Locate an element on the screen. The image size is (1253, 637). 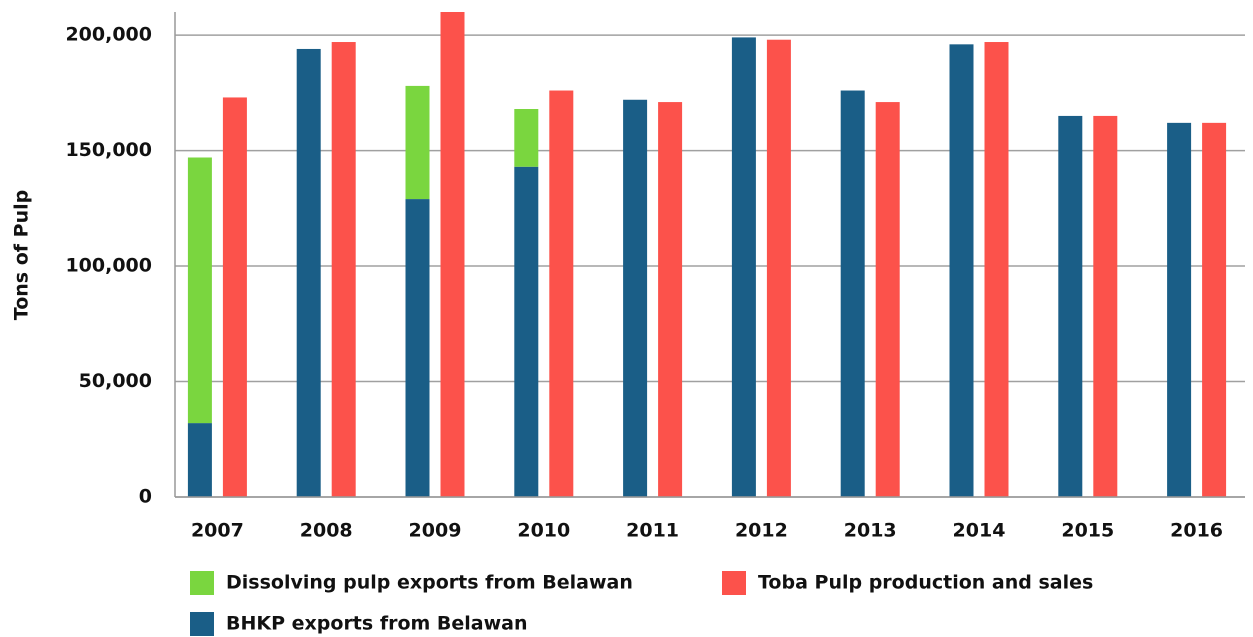
x-tick-label: 2008 is located at coordinates (326, 531).